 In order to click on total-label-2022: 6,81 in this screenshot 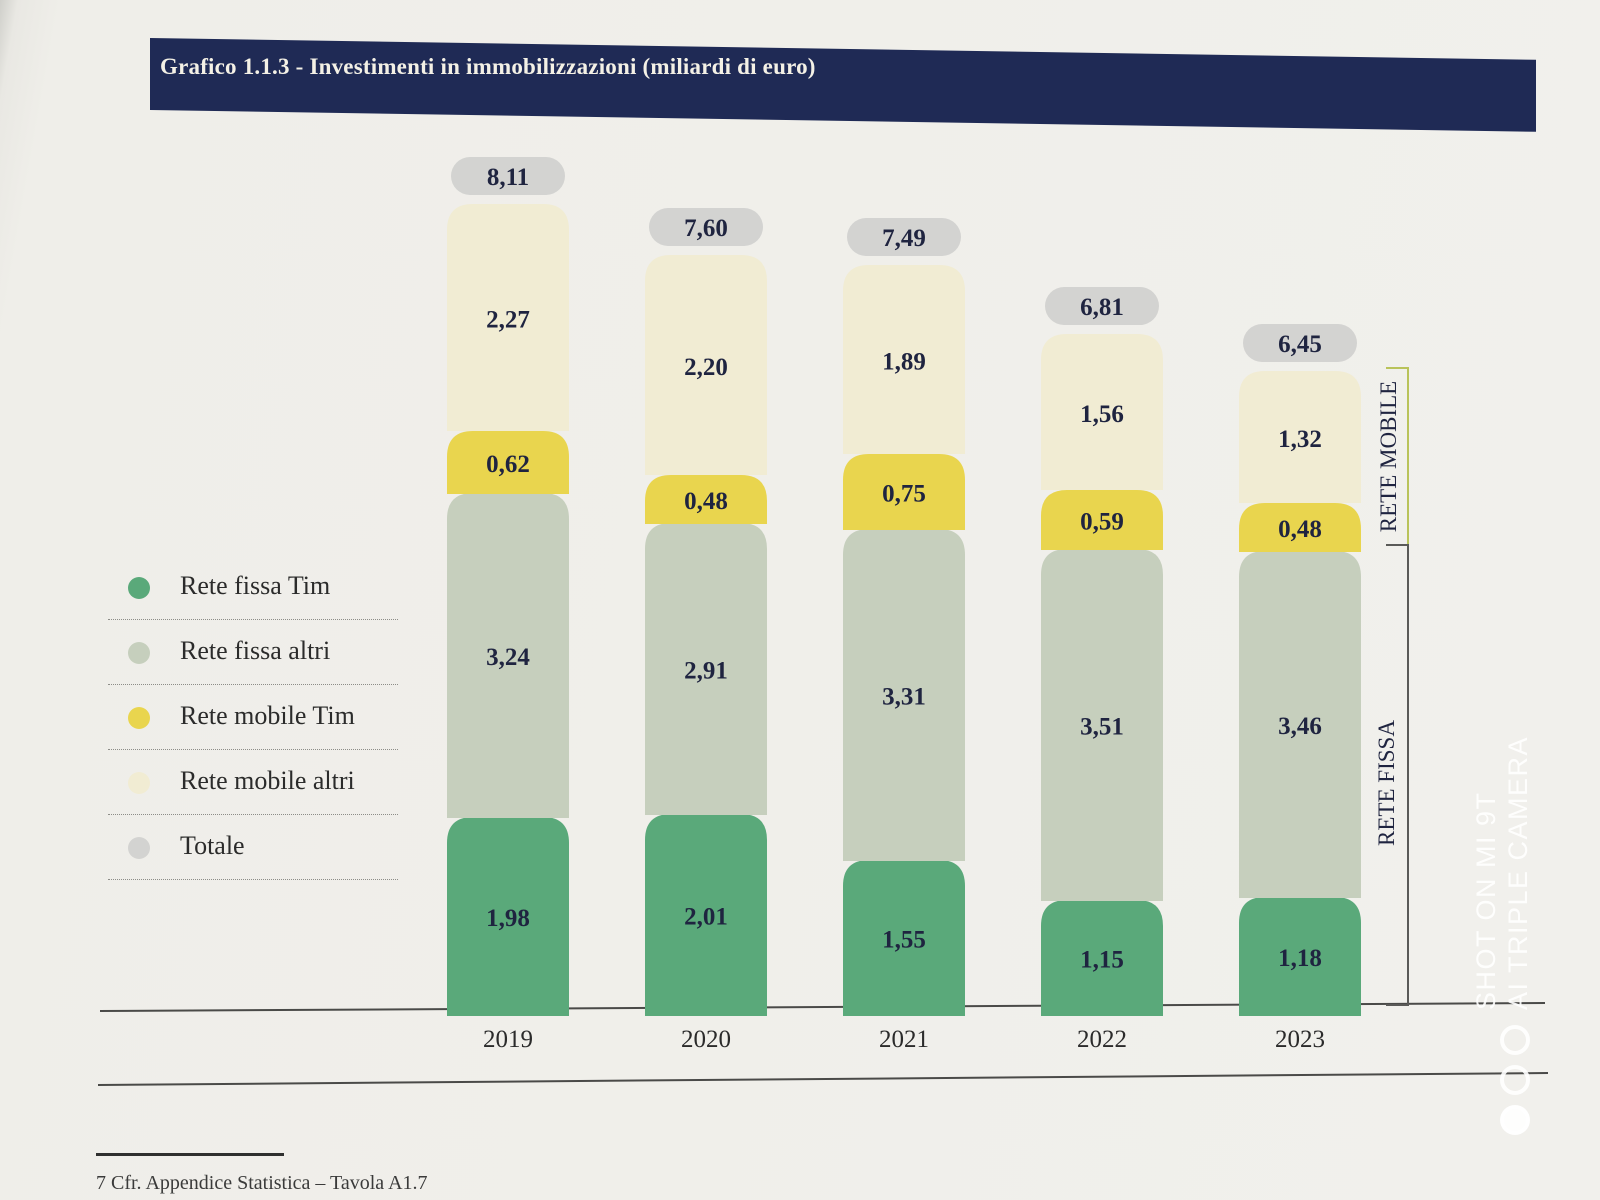, I will do `click(1102, 307)`.